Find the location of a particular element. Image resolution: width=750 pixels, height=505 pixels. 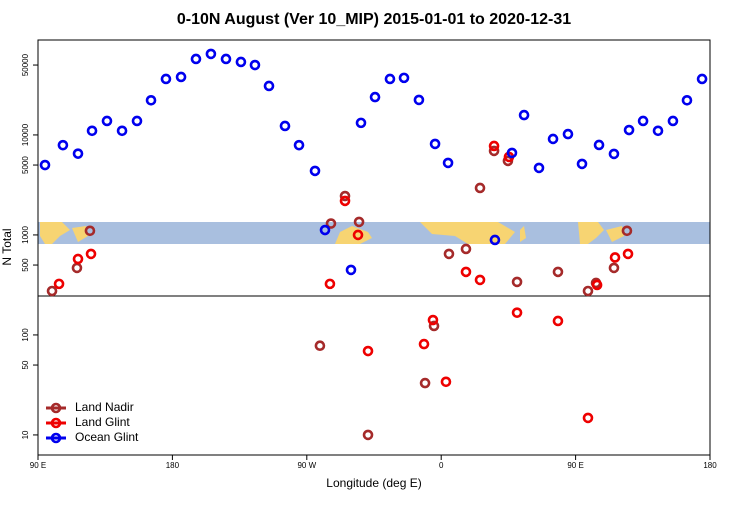

x-tick-label: 180 is located at coordinates (710, 465).